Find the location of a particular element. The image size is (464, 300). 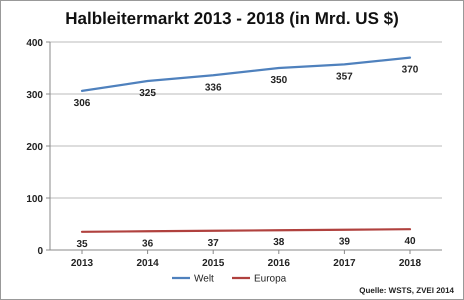

x-tick-label: 2013 is located at coordinates (82, 263).